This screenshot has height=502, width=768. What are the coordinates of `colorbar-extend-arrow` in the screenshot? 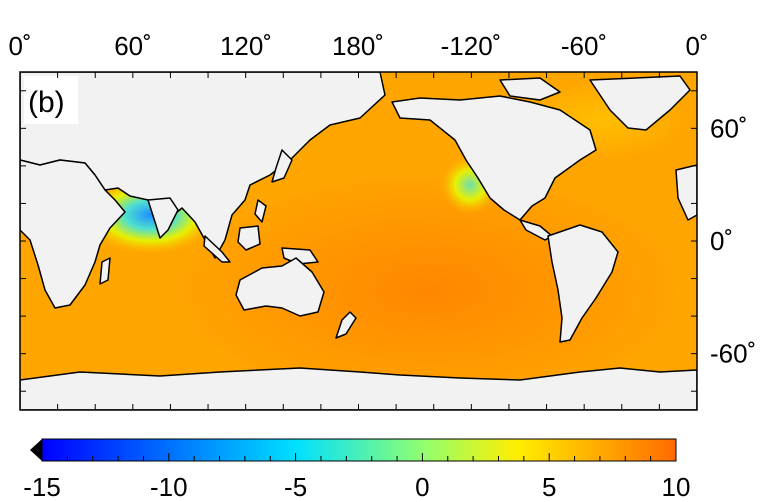 It's located at (36, 450).